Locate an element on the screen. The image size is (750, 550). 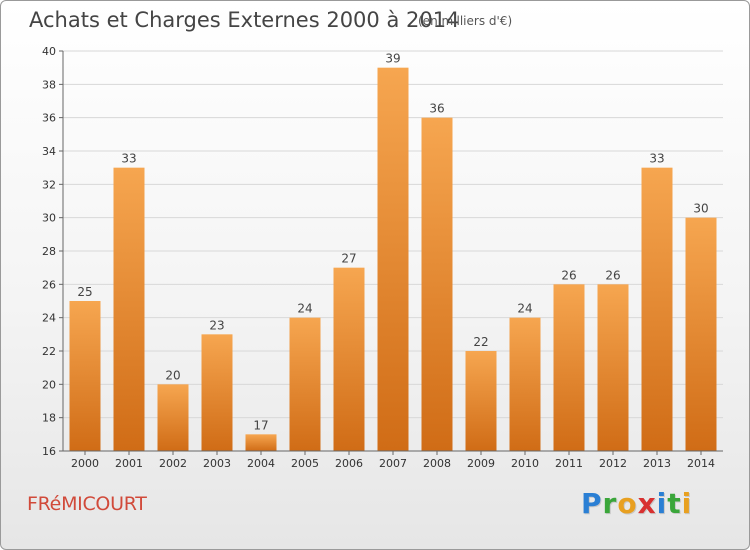
y-tick-label: 20 is located at coordinates (49, 384).